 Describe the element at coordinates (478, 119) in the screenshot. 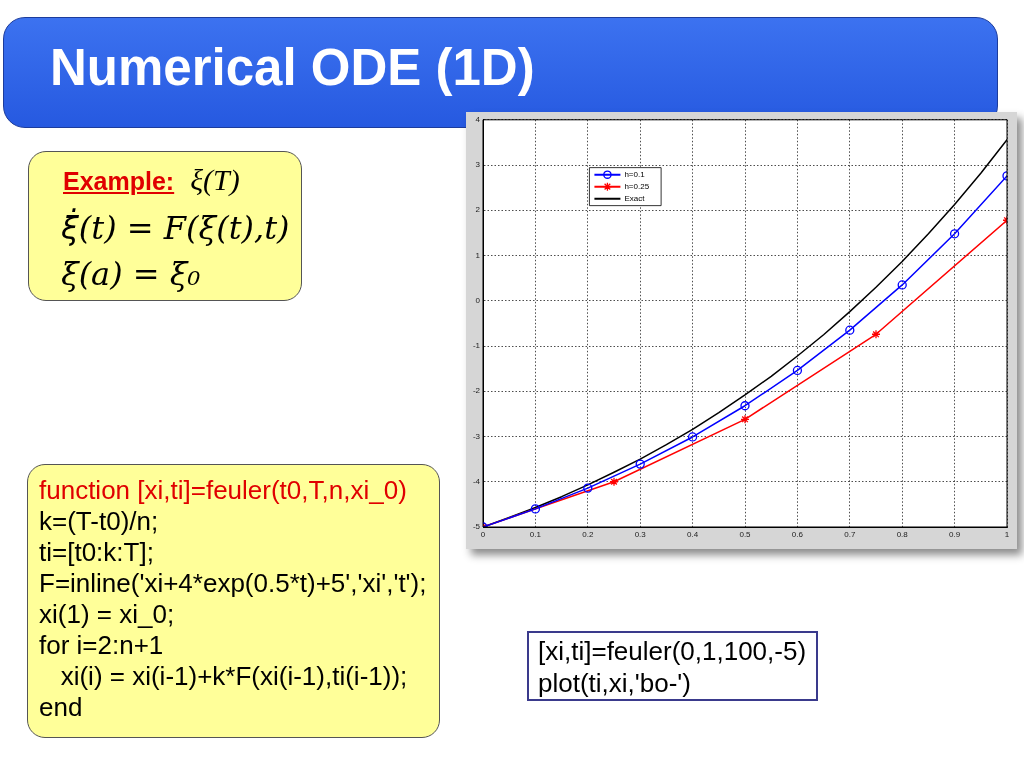

I see `y-tick-label: 4` at that location.